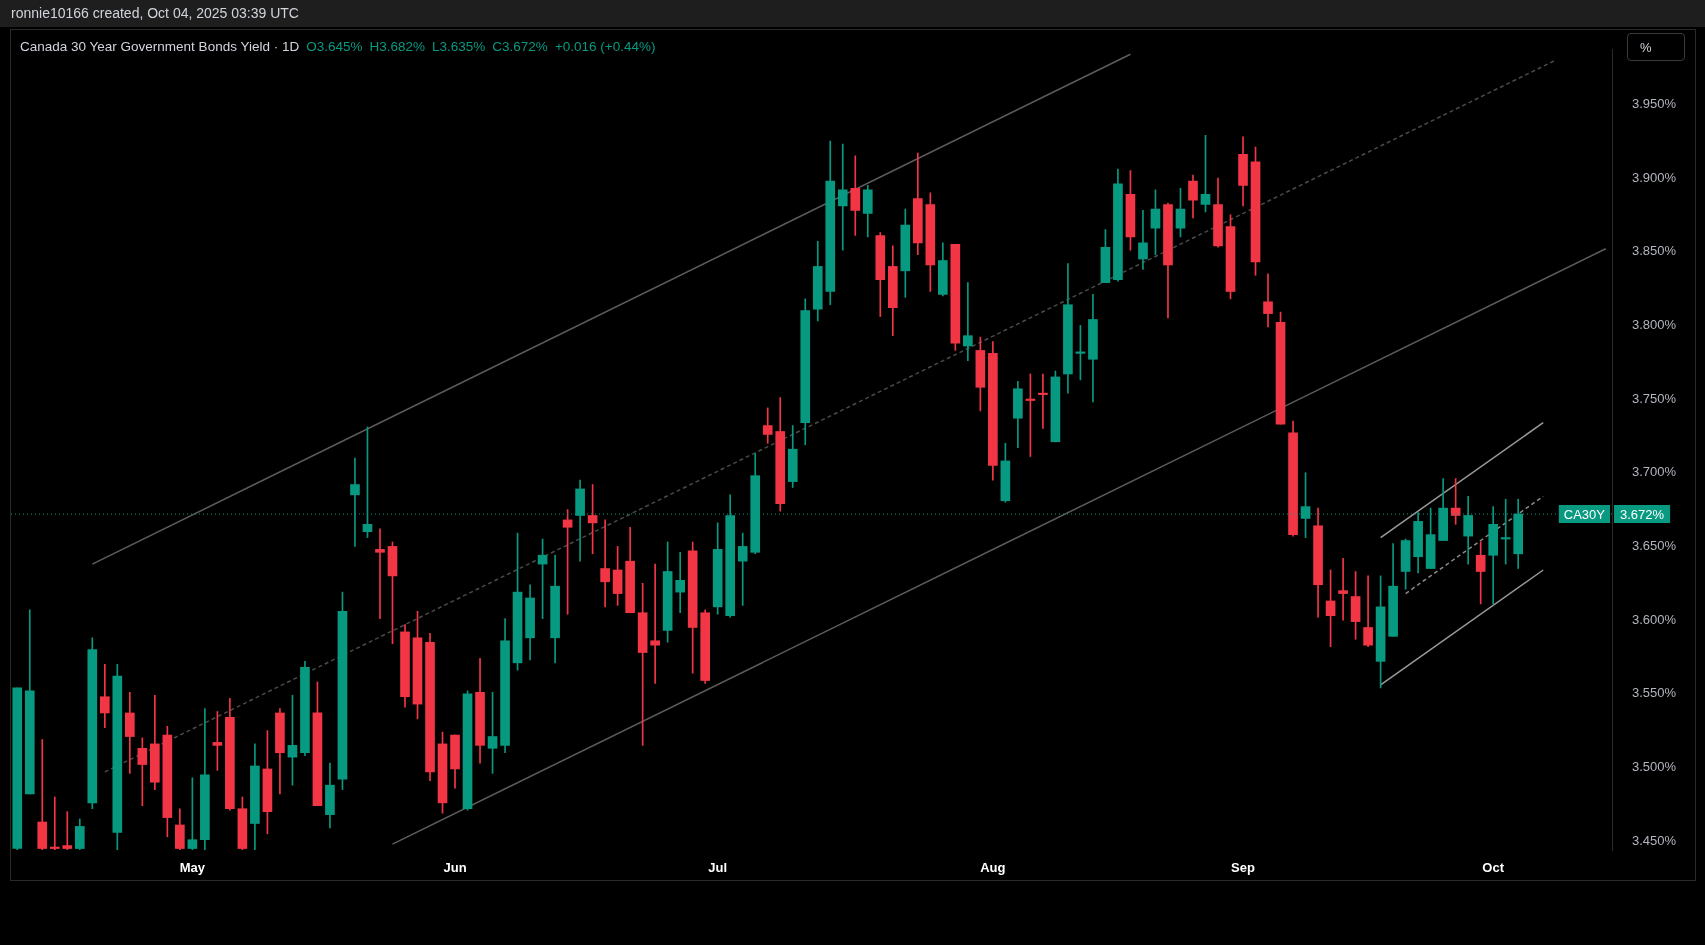  What do you see at coordinates (520, 46) in the screenshot?
I see `annotation: C3.672%` at bounding box center [520, 46].